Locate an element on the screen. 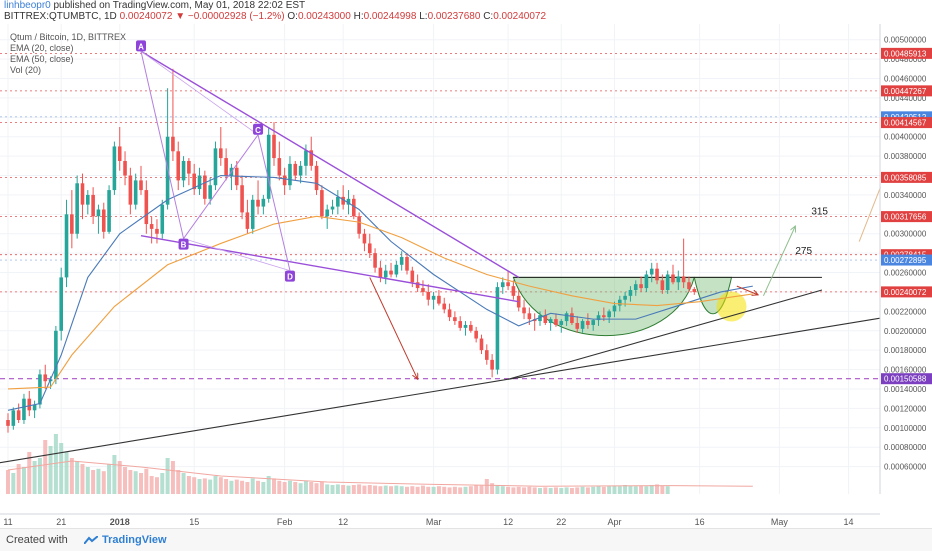  price-tag-label: 0.00150588 is located at coordinates (905, 379).